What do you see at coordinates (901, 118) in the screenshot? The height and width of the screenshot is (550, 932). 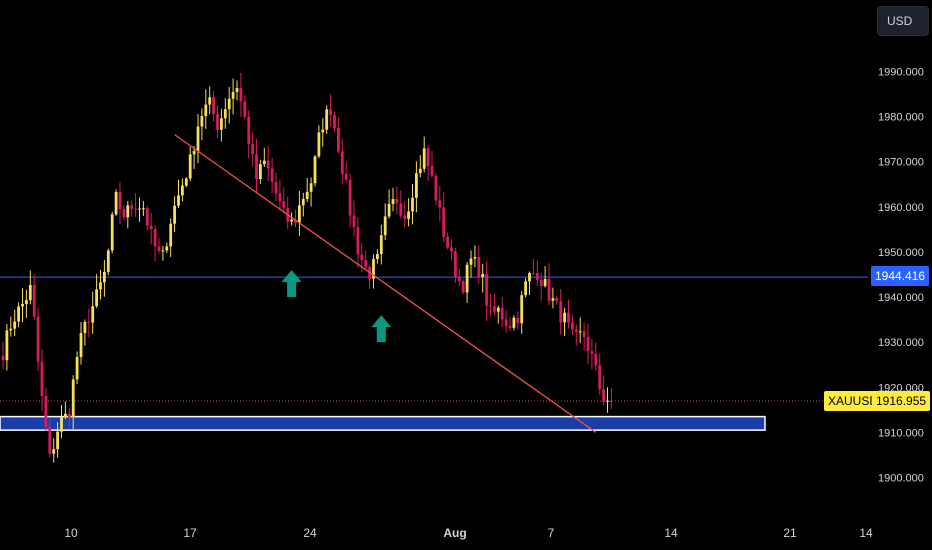 I see `y-axis-tick-label: 1980.000` at bounding box center [901, 118].